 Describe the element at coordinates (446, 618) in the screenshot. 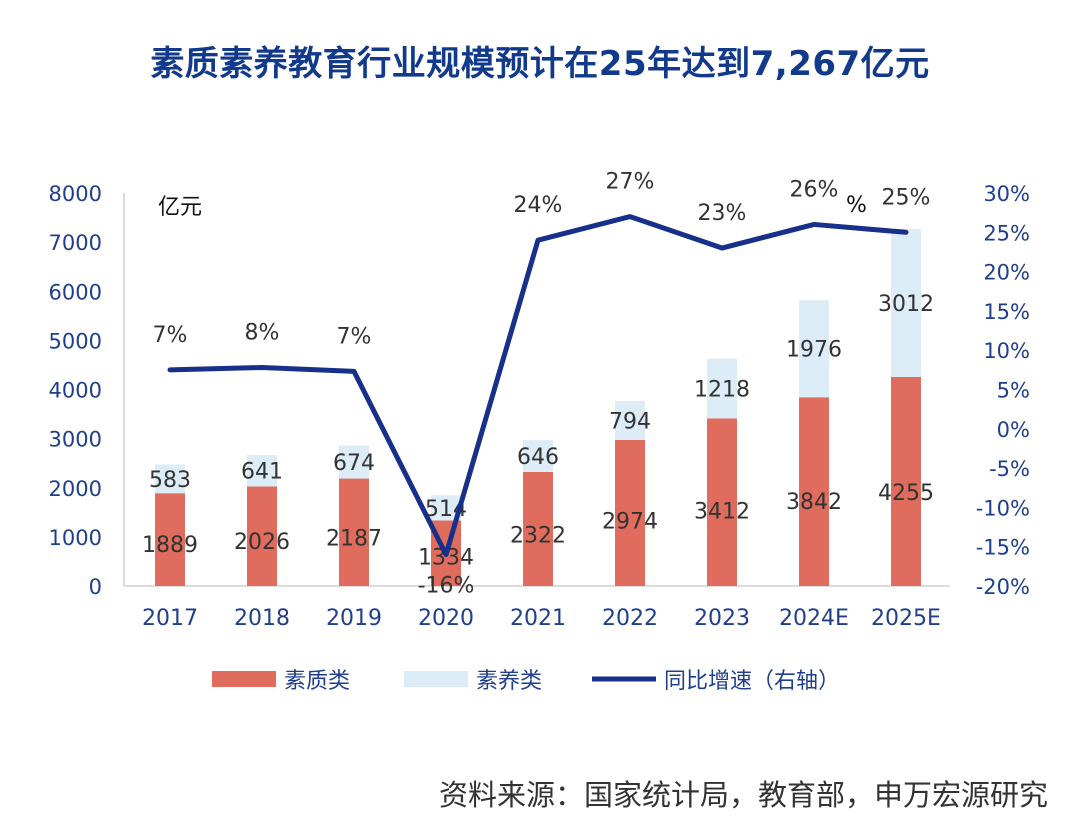

I see `x-tick-label: 2020` at that location.